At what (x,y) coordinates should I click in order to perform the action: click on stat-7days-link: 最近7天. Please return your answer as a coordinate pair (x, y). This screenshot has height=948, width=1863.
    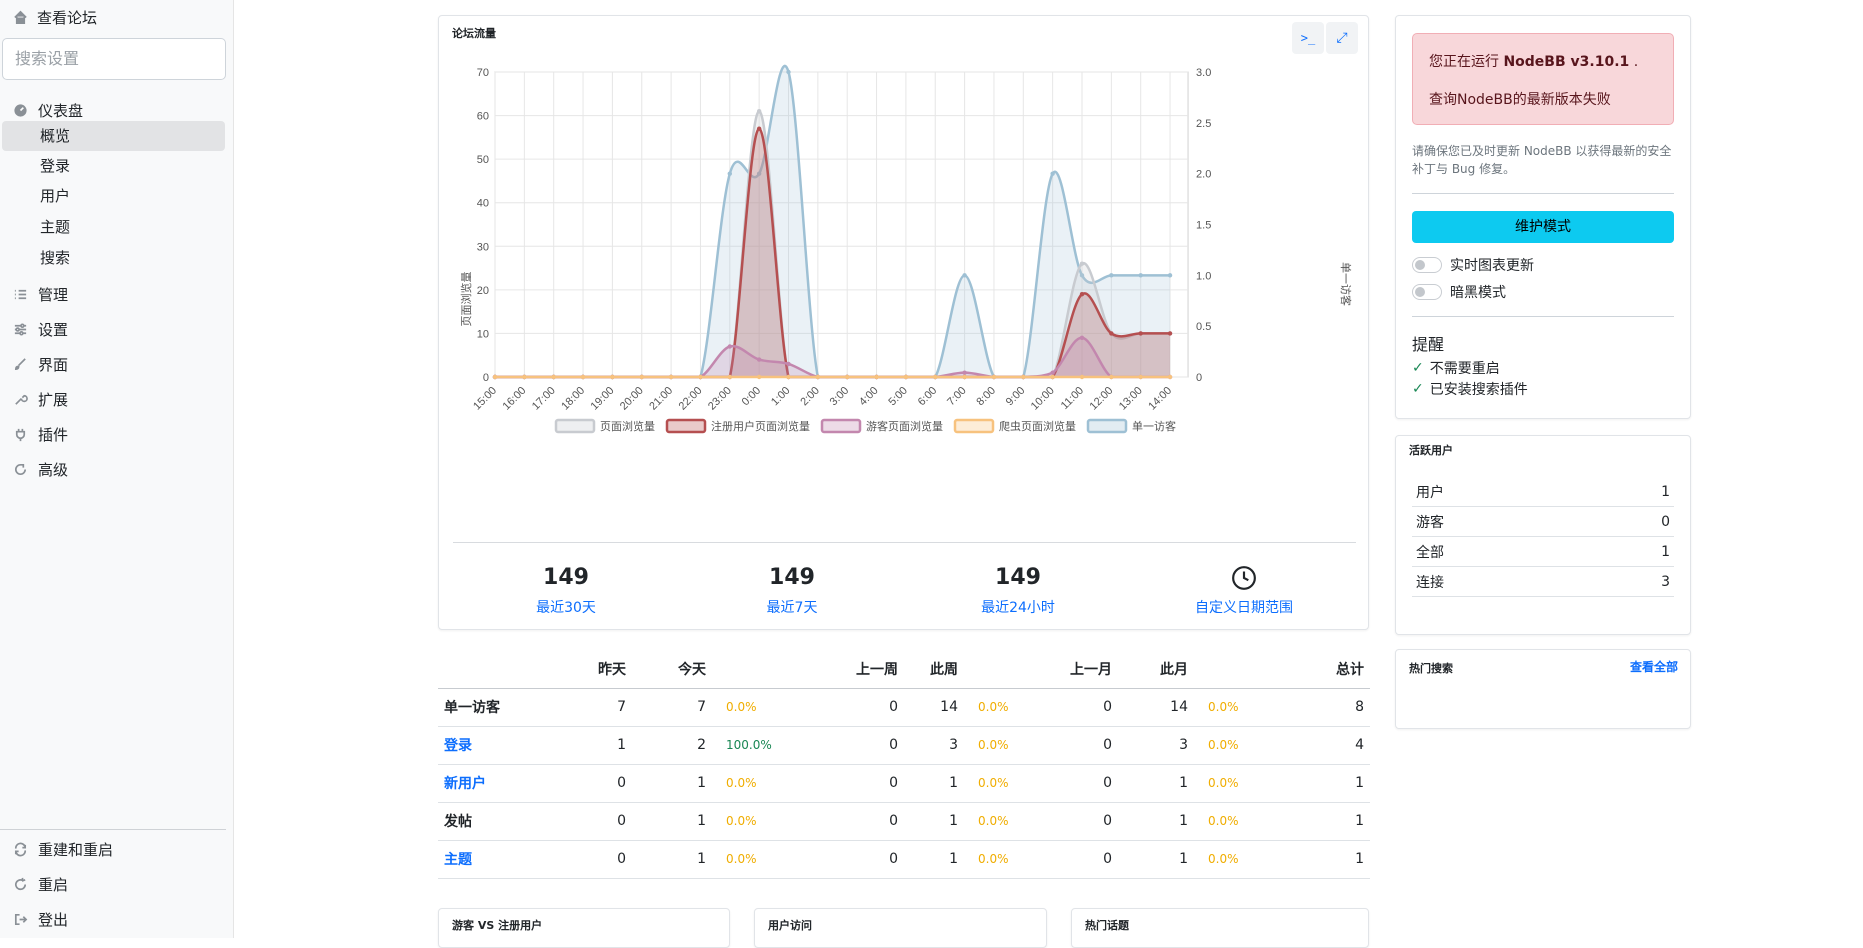
    Looking at the image, I should click on (792, 608).